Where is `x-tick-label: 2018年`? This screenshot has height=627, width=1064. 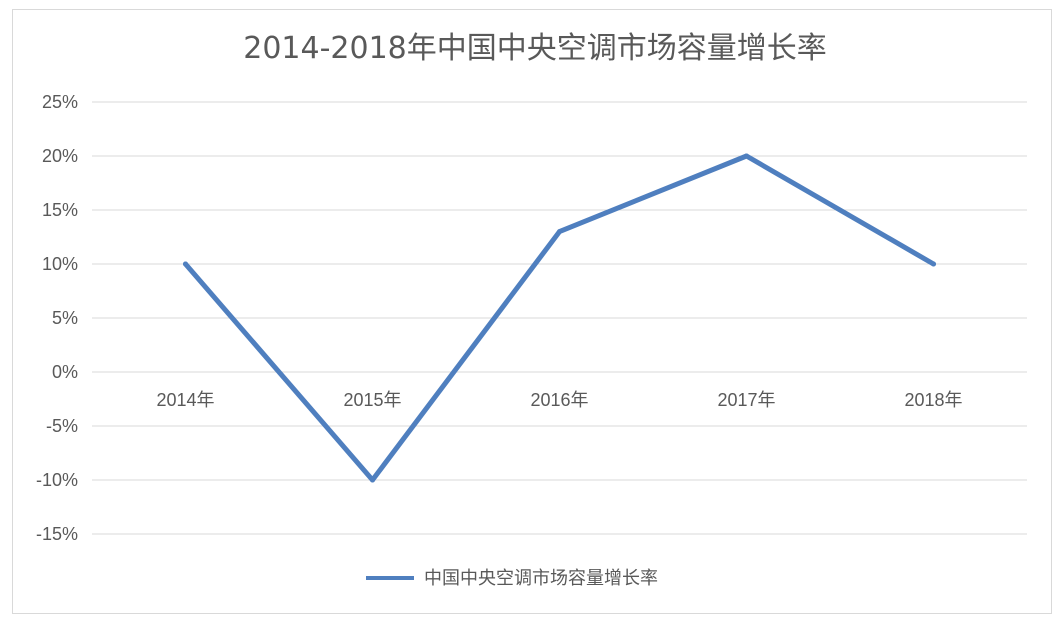 x-tick-label: 2018年 is located at coordinates (933, 400).